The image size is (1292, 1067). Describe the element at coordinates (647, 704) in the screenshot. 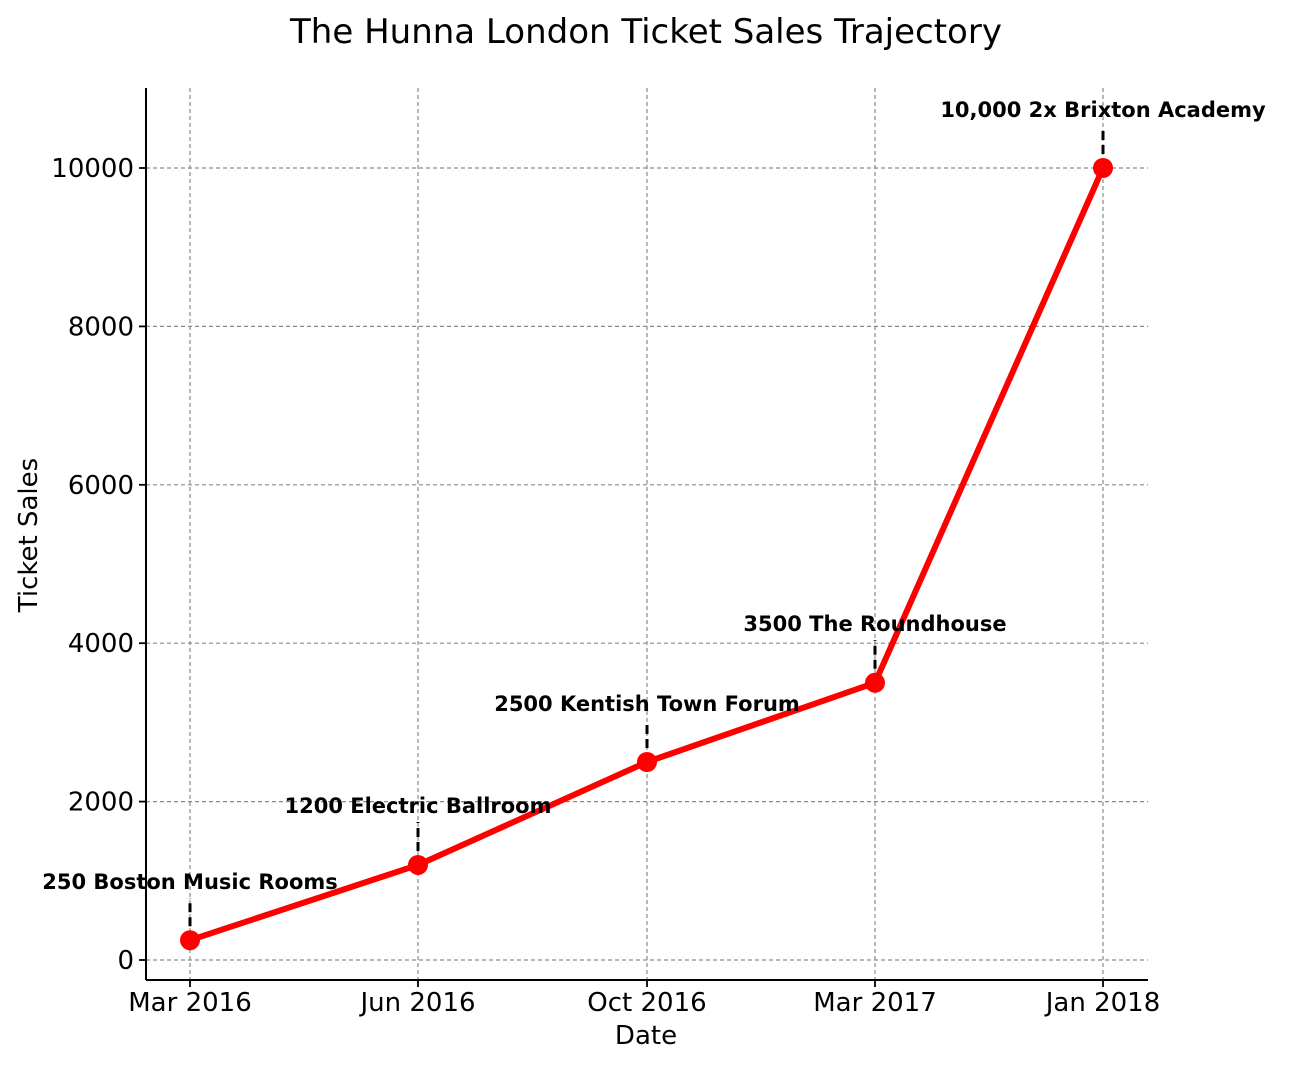

I see `data-label: 2500 Kentish Town Forum` at that location.